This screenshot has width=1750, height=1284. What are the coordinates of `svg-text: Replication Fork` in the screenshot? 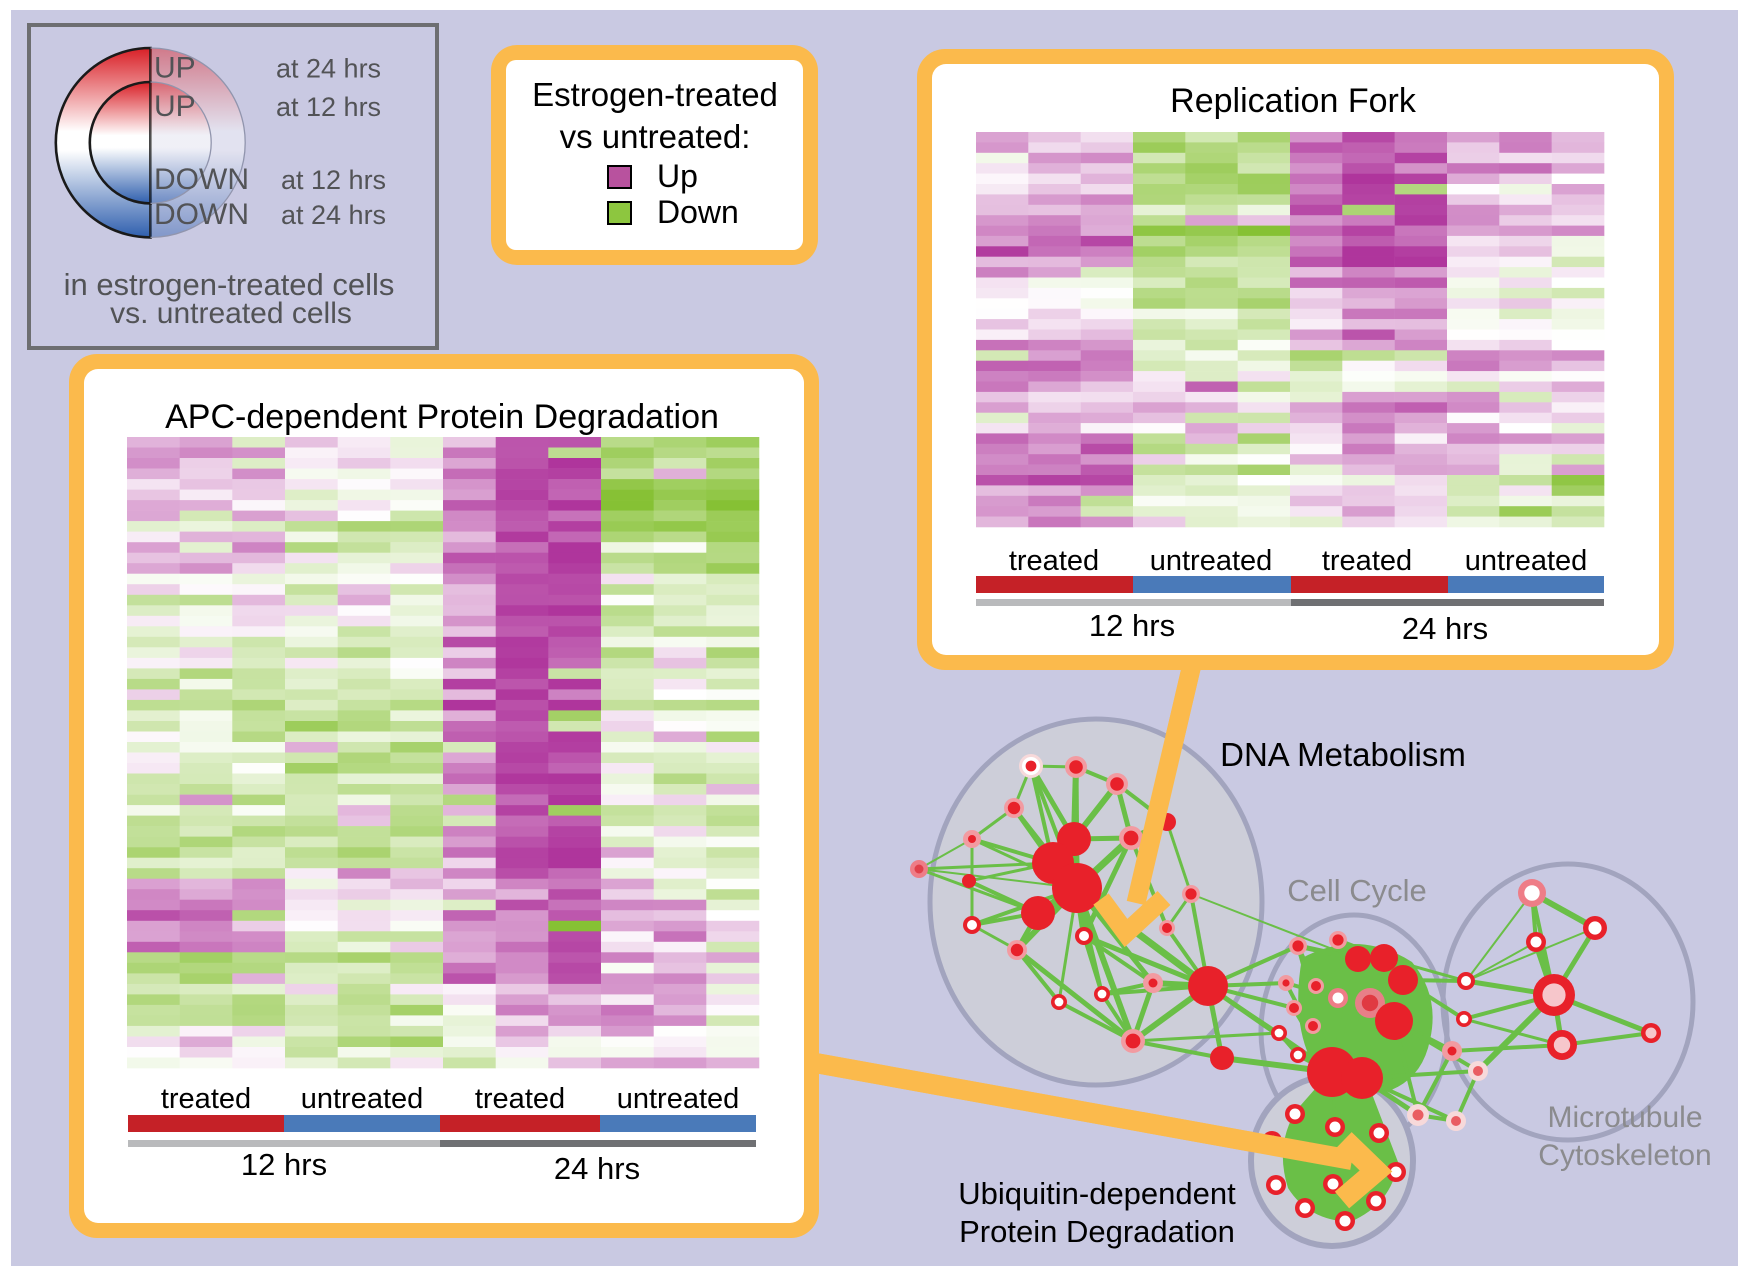 It's located at (1293, 101).